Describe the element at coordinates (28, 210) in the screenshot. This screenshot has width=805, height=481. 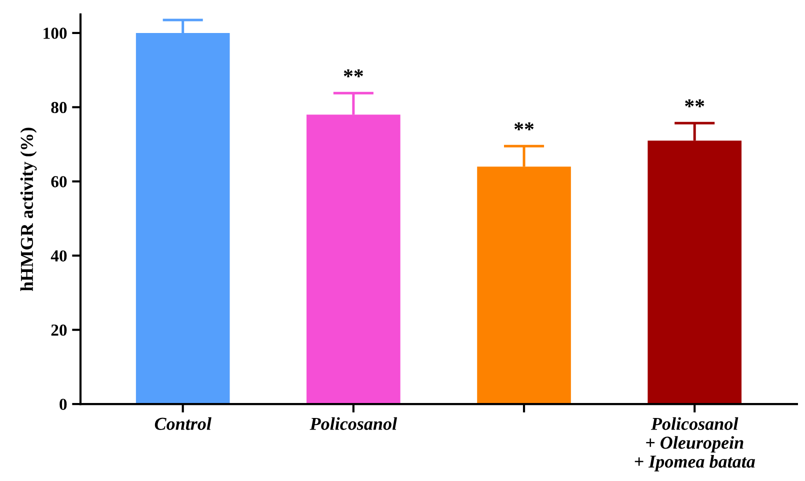
I see `y-axis-title: hHMGR activity (%)` at that location.